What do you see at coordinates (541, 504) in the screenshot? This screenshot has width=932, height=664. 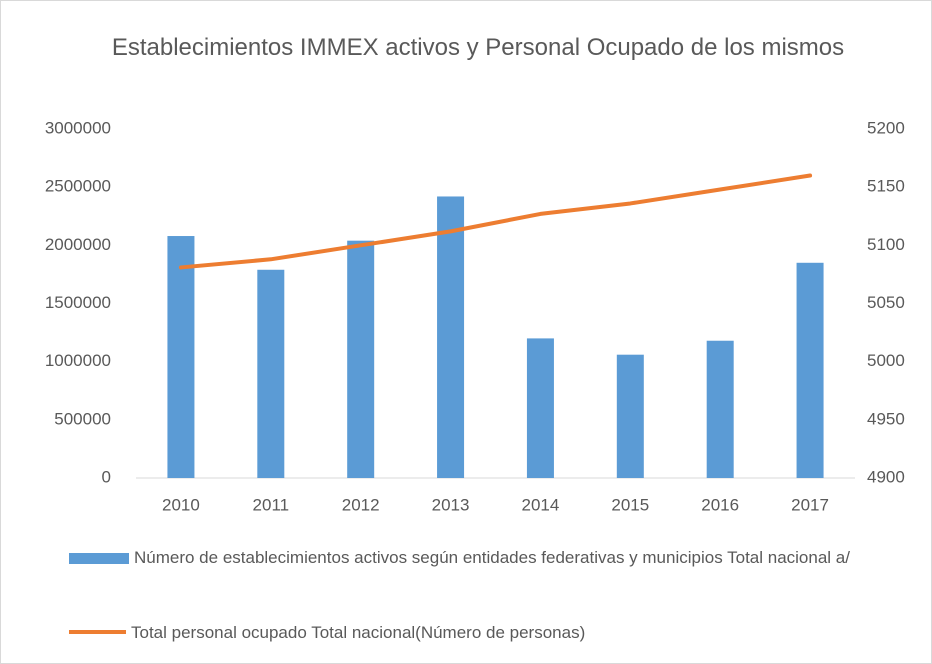 I see `x-tick-label: 2014` at bounding box center [541, 504].